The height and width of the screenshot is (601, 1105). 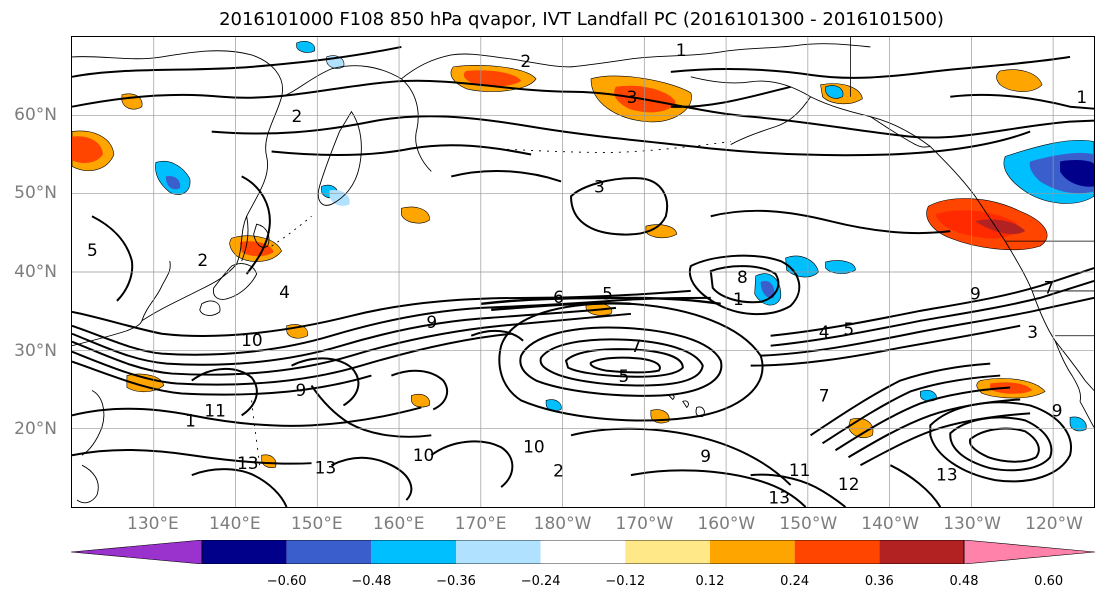 I want to click on longitude-label: 120°W, so click(x=1054, y=524).